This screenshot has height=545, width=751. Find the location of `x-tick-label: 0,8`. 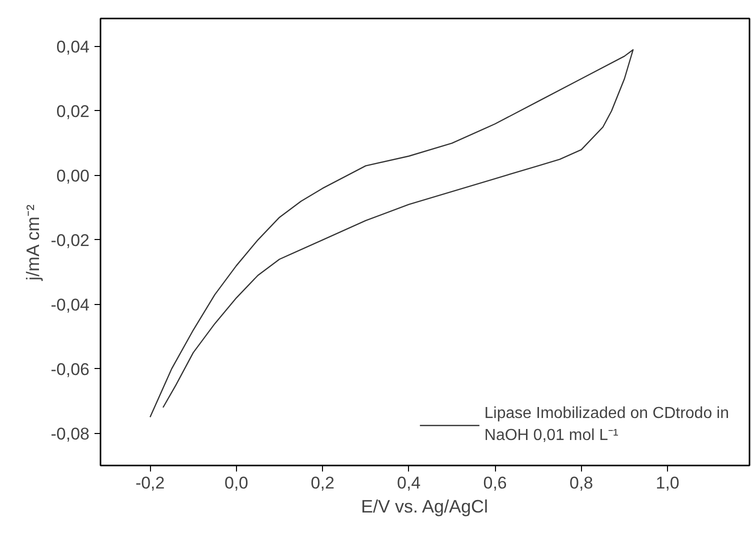

x-tick-label: 0,8 is located at coordinates (582, 483).